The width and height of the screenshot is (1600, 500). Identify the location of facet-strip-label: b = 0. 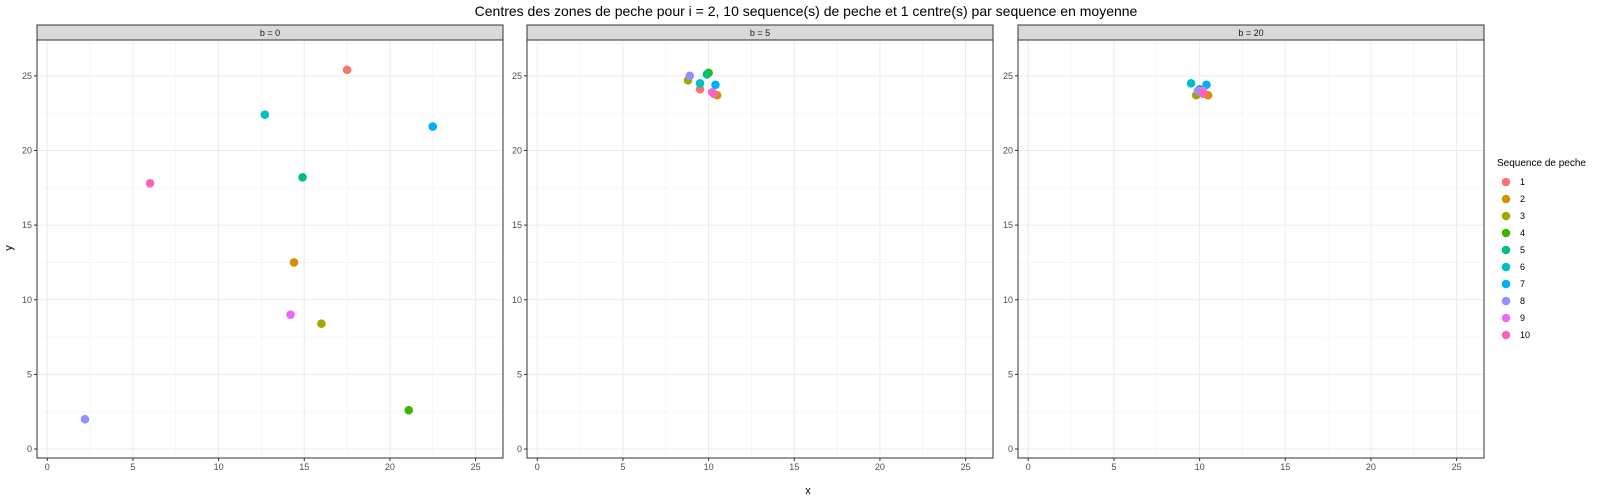
(270, 33).